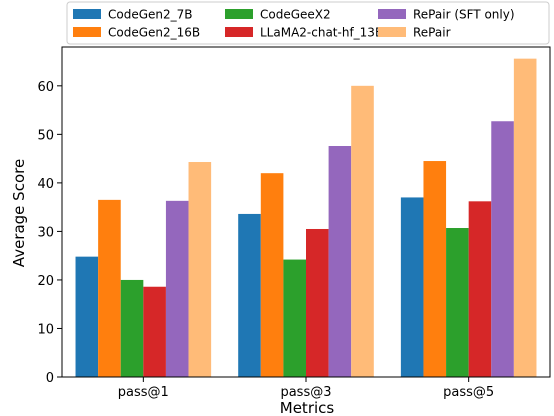 The width and height of the screenshot is (554, 416). What do you see at coordinates (464, 15) in the screenshot?
I see `legend-label: RePair (SFT only)` at bounding box center [464, 15].